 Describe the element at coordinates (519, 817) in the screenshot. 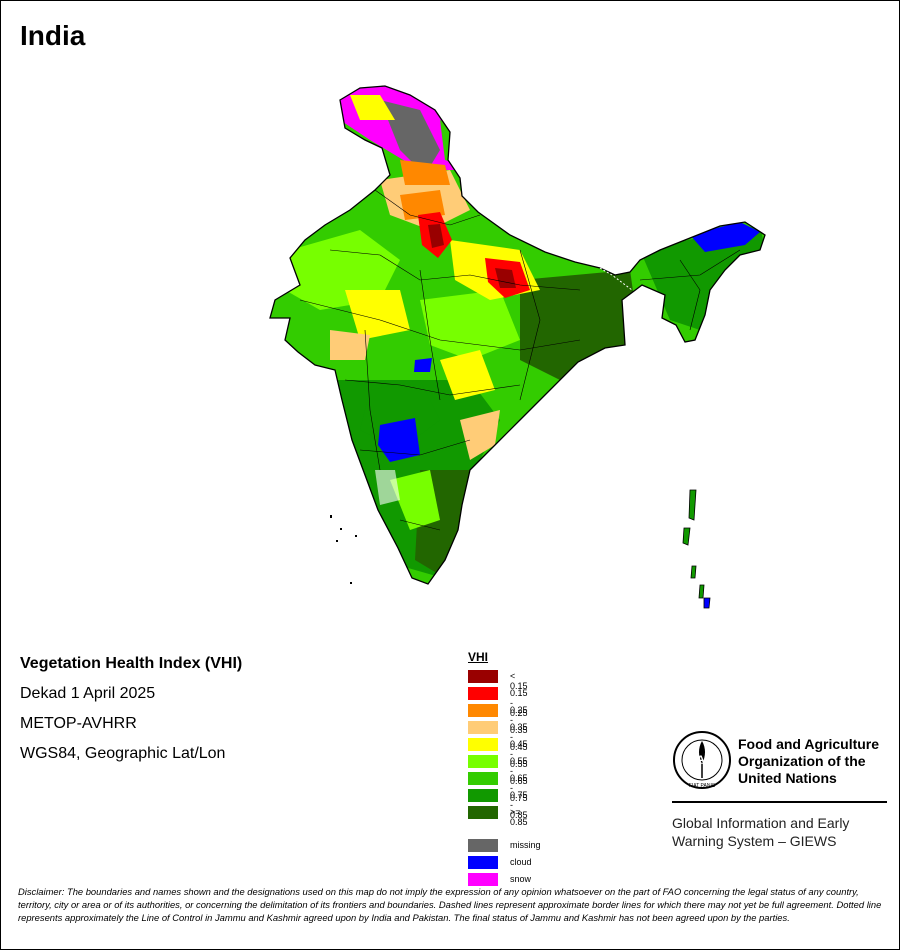

I see `legend-label: >= 0.85` at that location.